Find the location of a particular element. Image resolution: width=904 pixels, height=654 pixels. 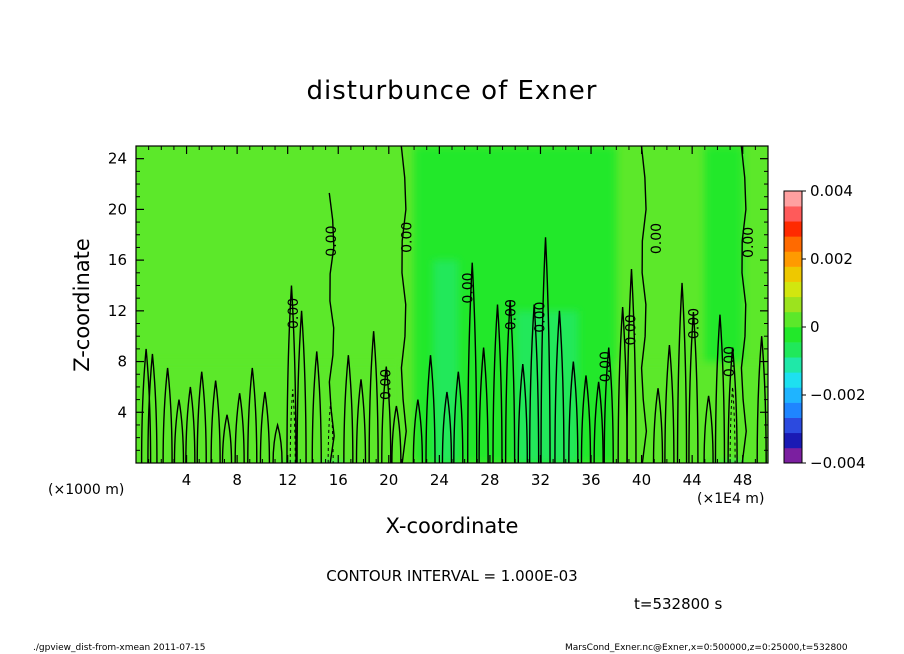

y-tick-label: 24 is located at coordinates (117, 159).